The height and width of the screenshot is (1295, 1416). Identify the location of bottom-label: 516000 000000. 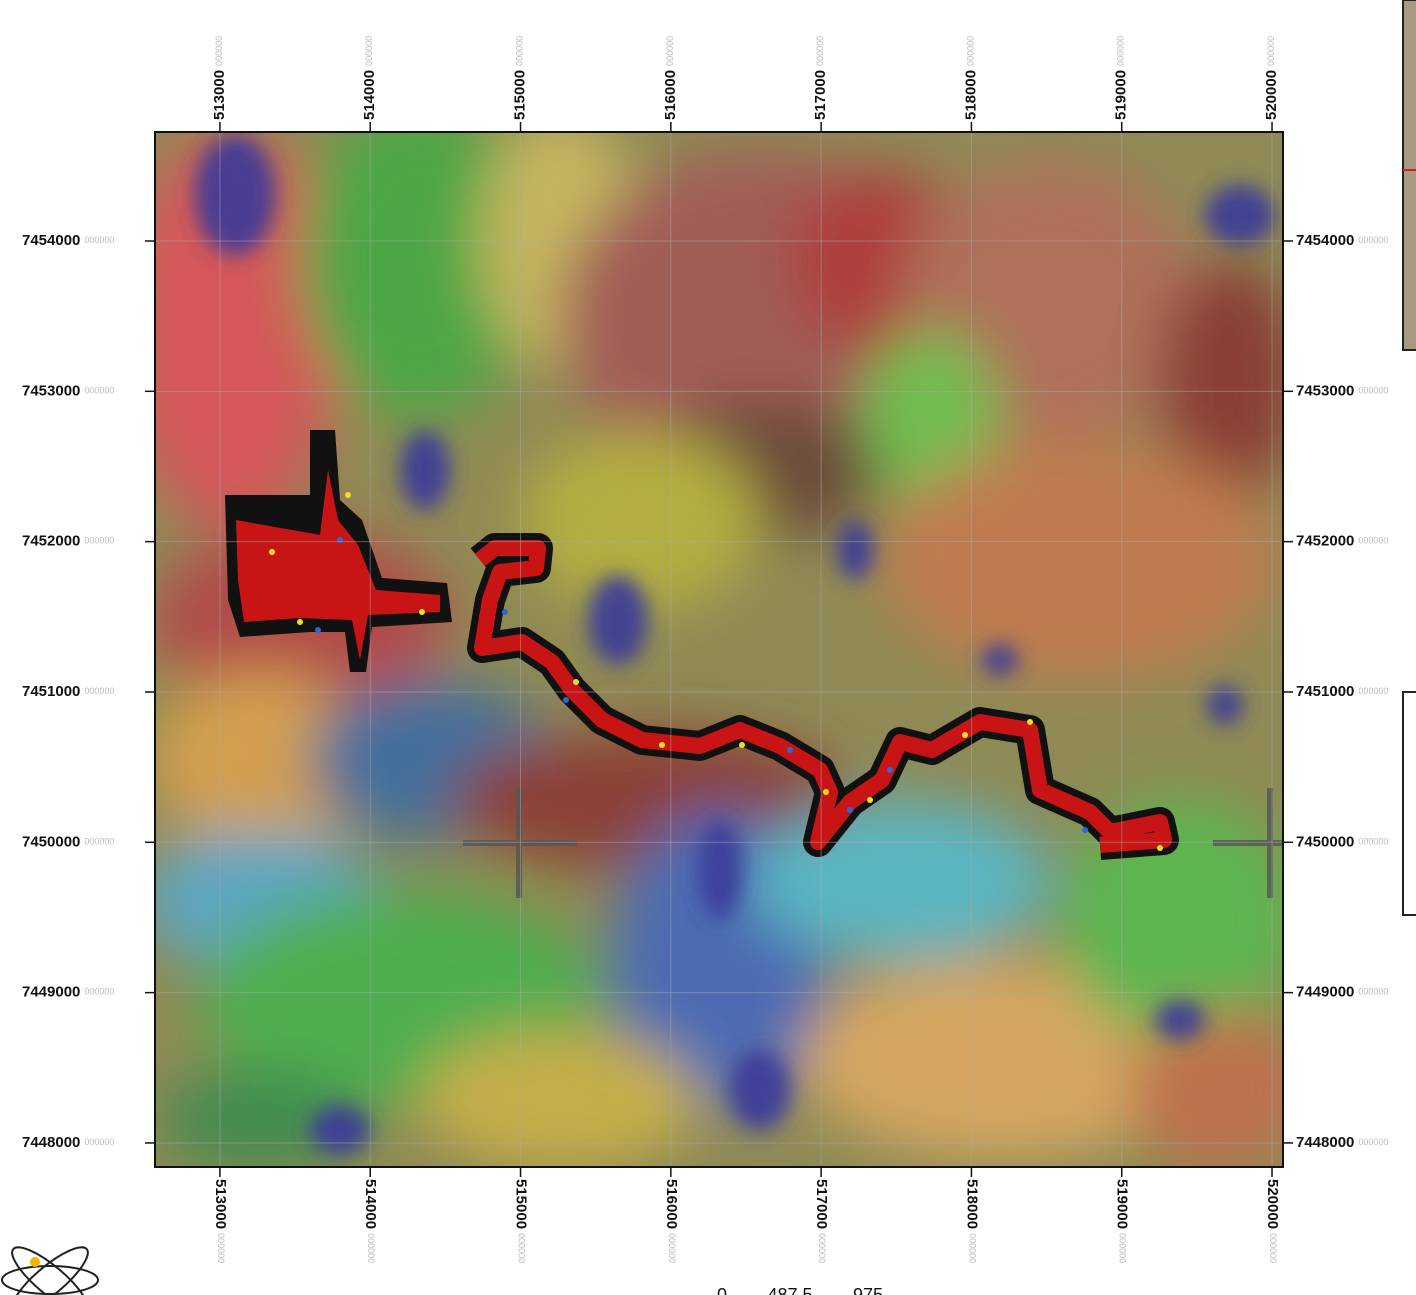
(671, 1221).